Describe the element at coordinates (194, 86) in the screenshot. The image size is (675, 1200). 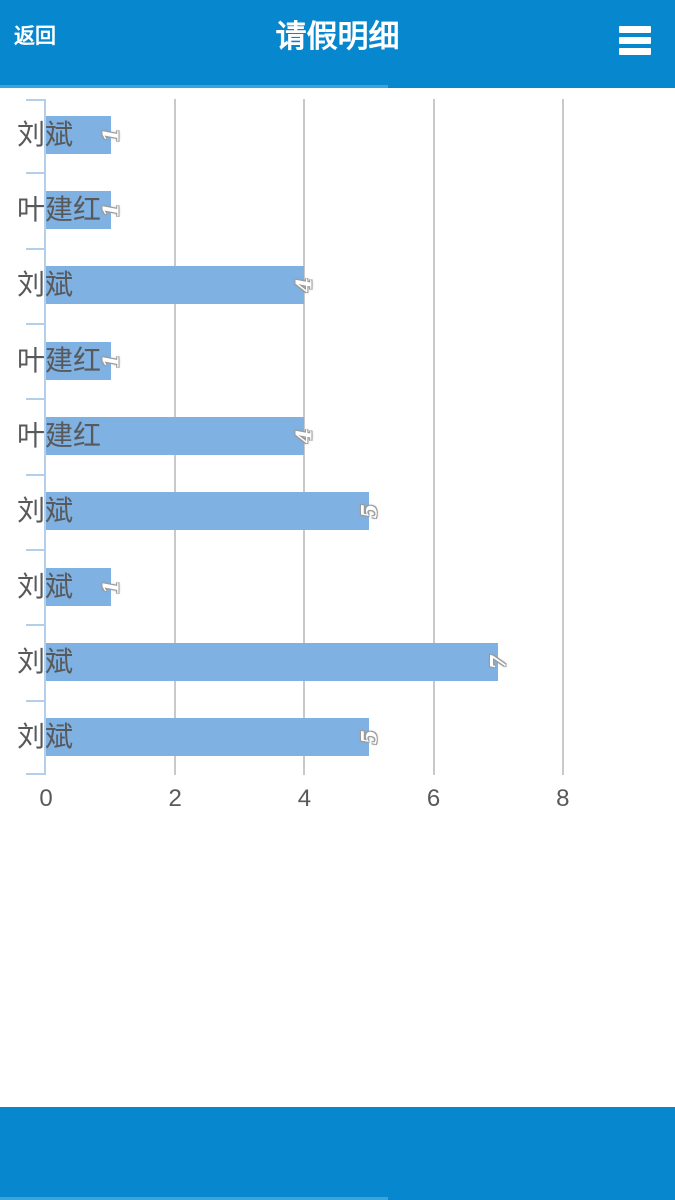
I see `header-progress-bar` at that location.